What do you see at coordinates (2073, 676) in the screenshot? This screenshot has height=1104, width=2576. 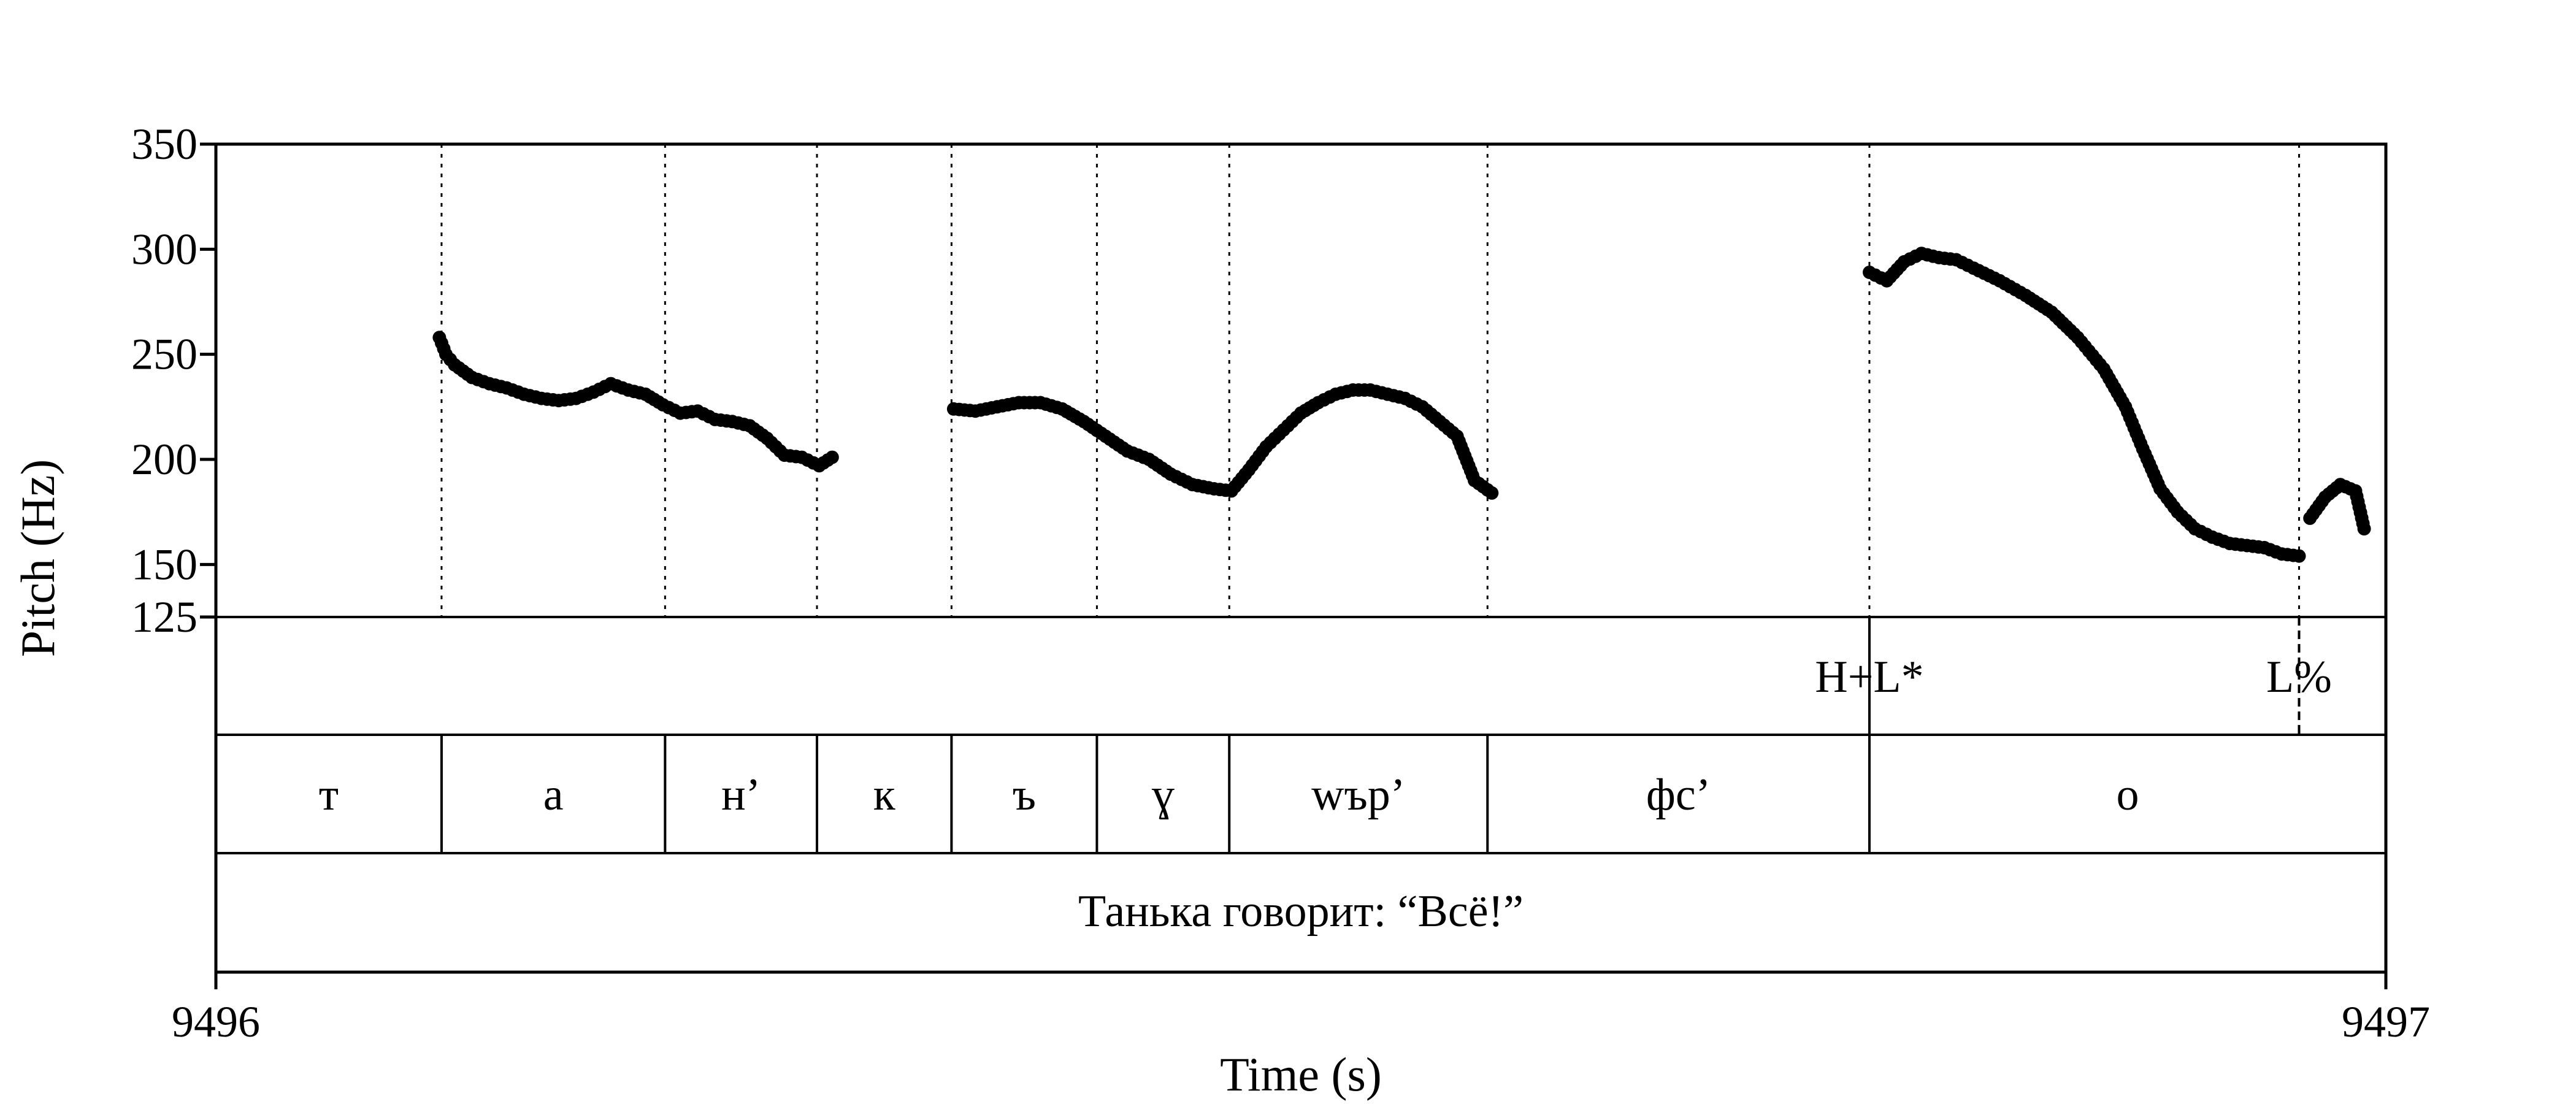 I see `tone-tier: H+L* L%` at bounding box center [2073, 676].